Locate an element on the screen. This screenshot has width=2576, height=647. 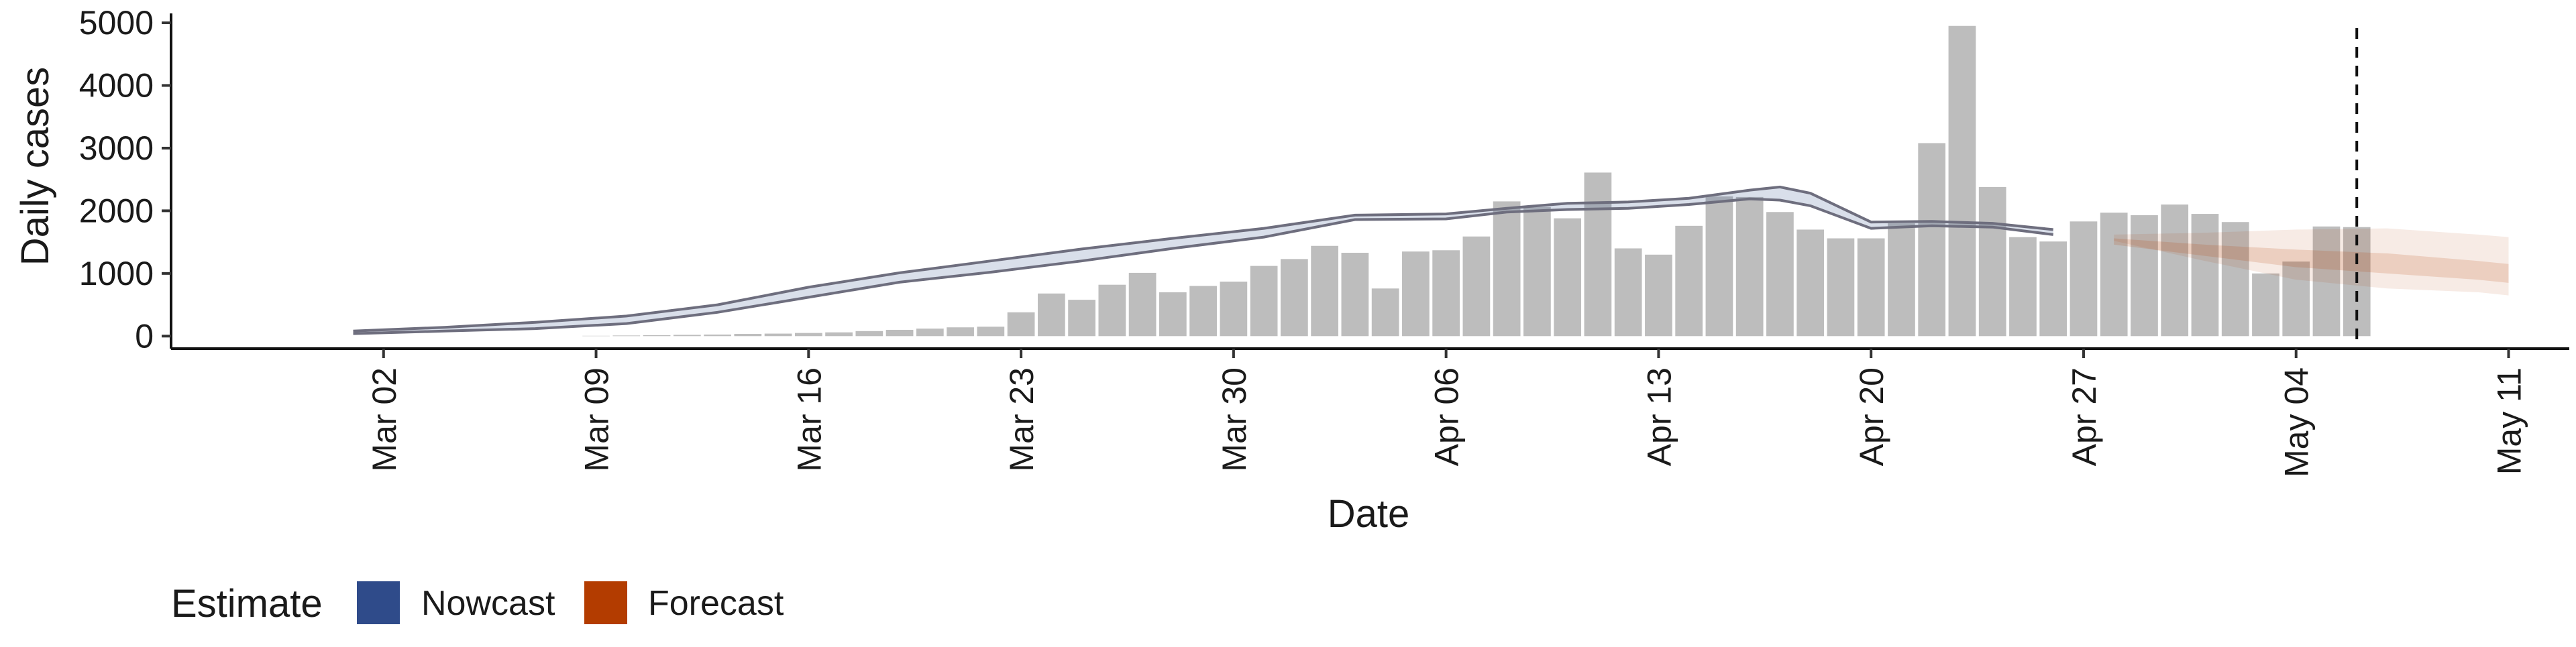
x-tick-label: Apr 13 is located at coordinates (1659, 417).